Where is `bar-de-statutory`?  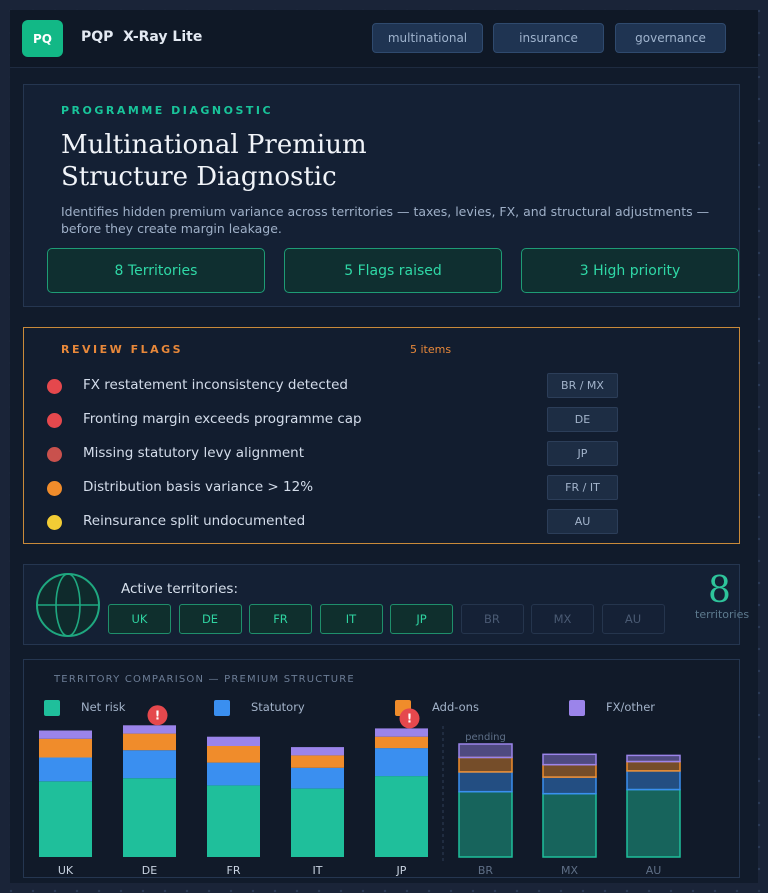
bar-de-statutory is located at coordinates (149, 764).